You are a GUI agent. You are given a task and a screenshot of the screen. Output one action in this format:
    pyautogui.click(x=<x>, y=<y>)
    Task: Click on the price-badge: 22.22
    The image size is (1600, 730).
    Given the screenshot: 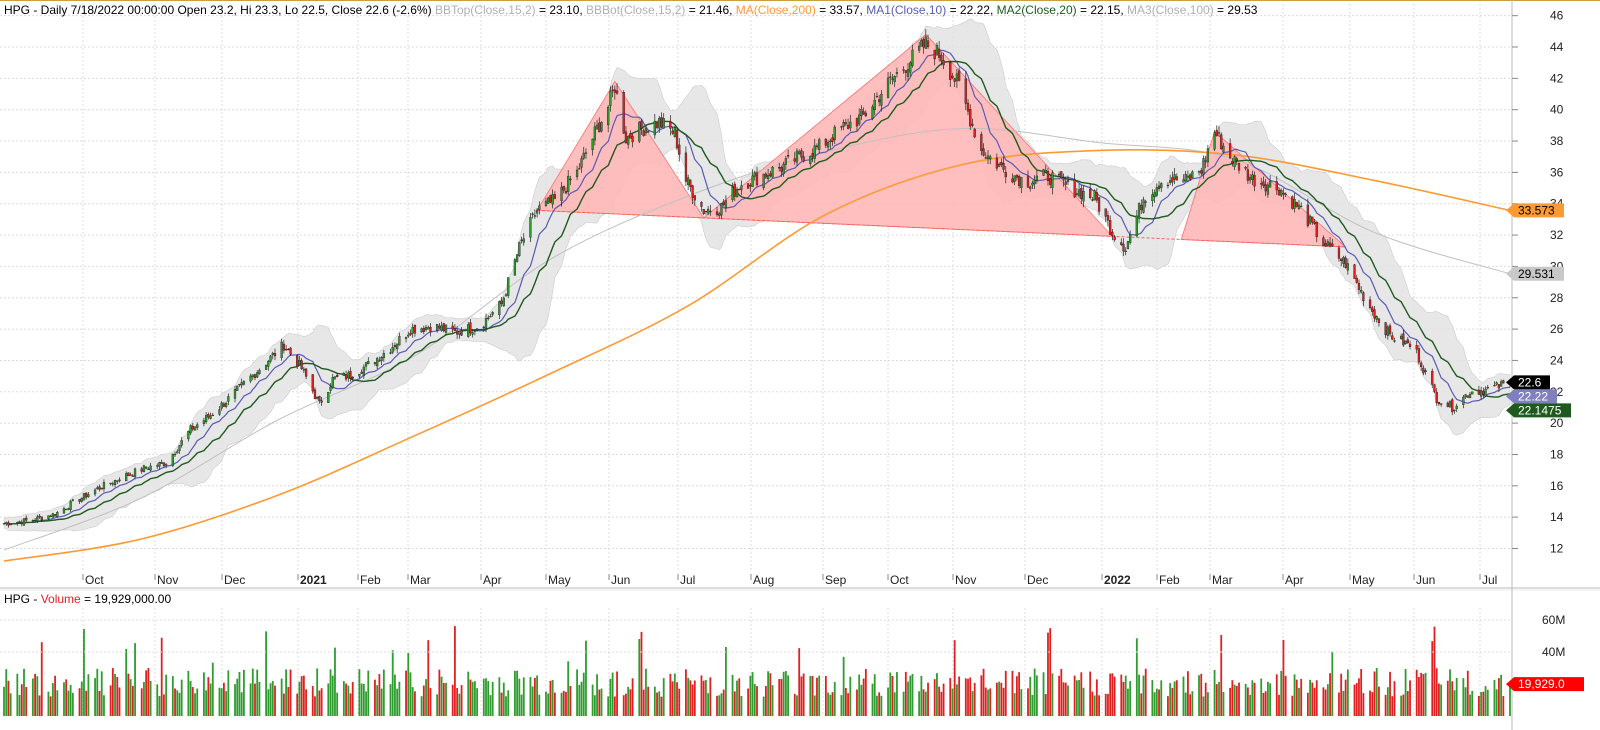 What is the action you would take?
    pyautogui.click(x=1531, y=396)
    